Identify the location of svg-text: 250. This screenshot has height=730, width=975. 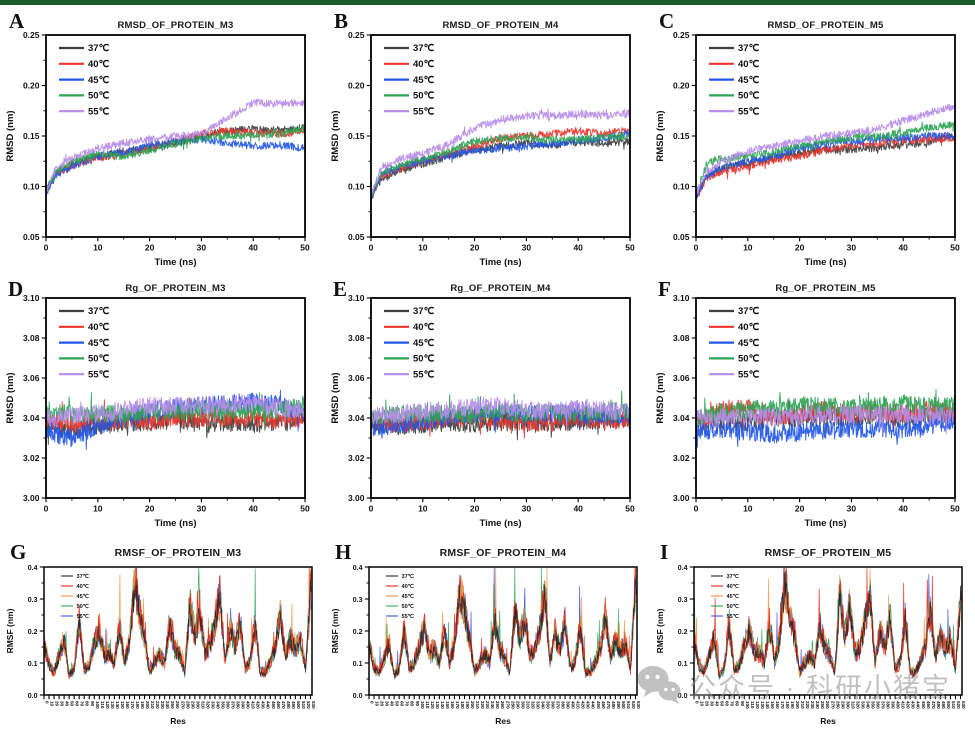
(822, 705).